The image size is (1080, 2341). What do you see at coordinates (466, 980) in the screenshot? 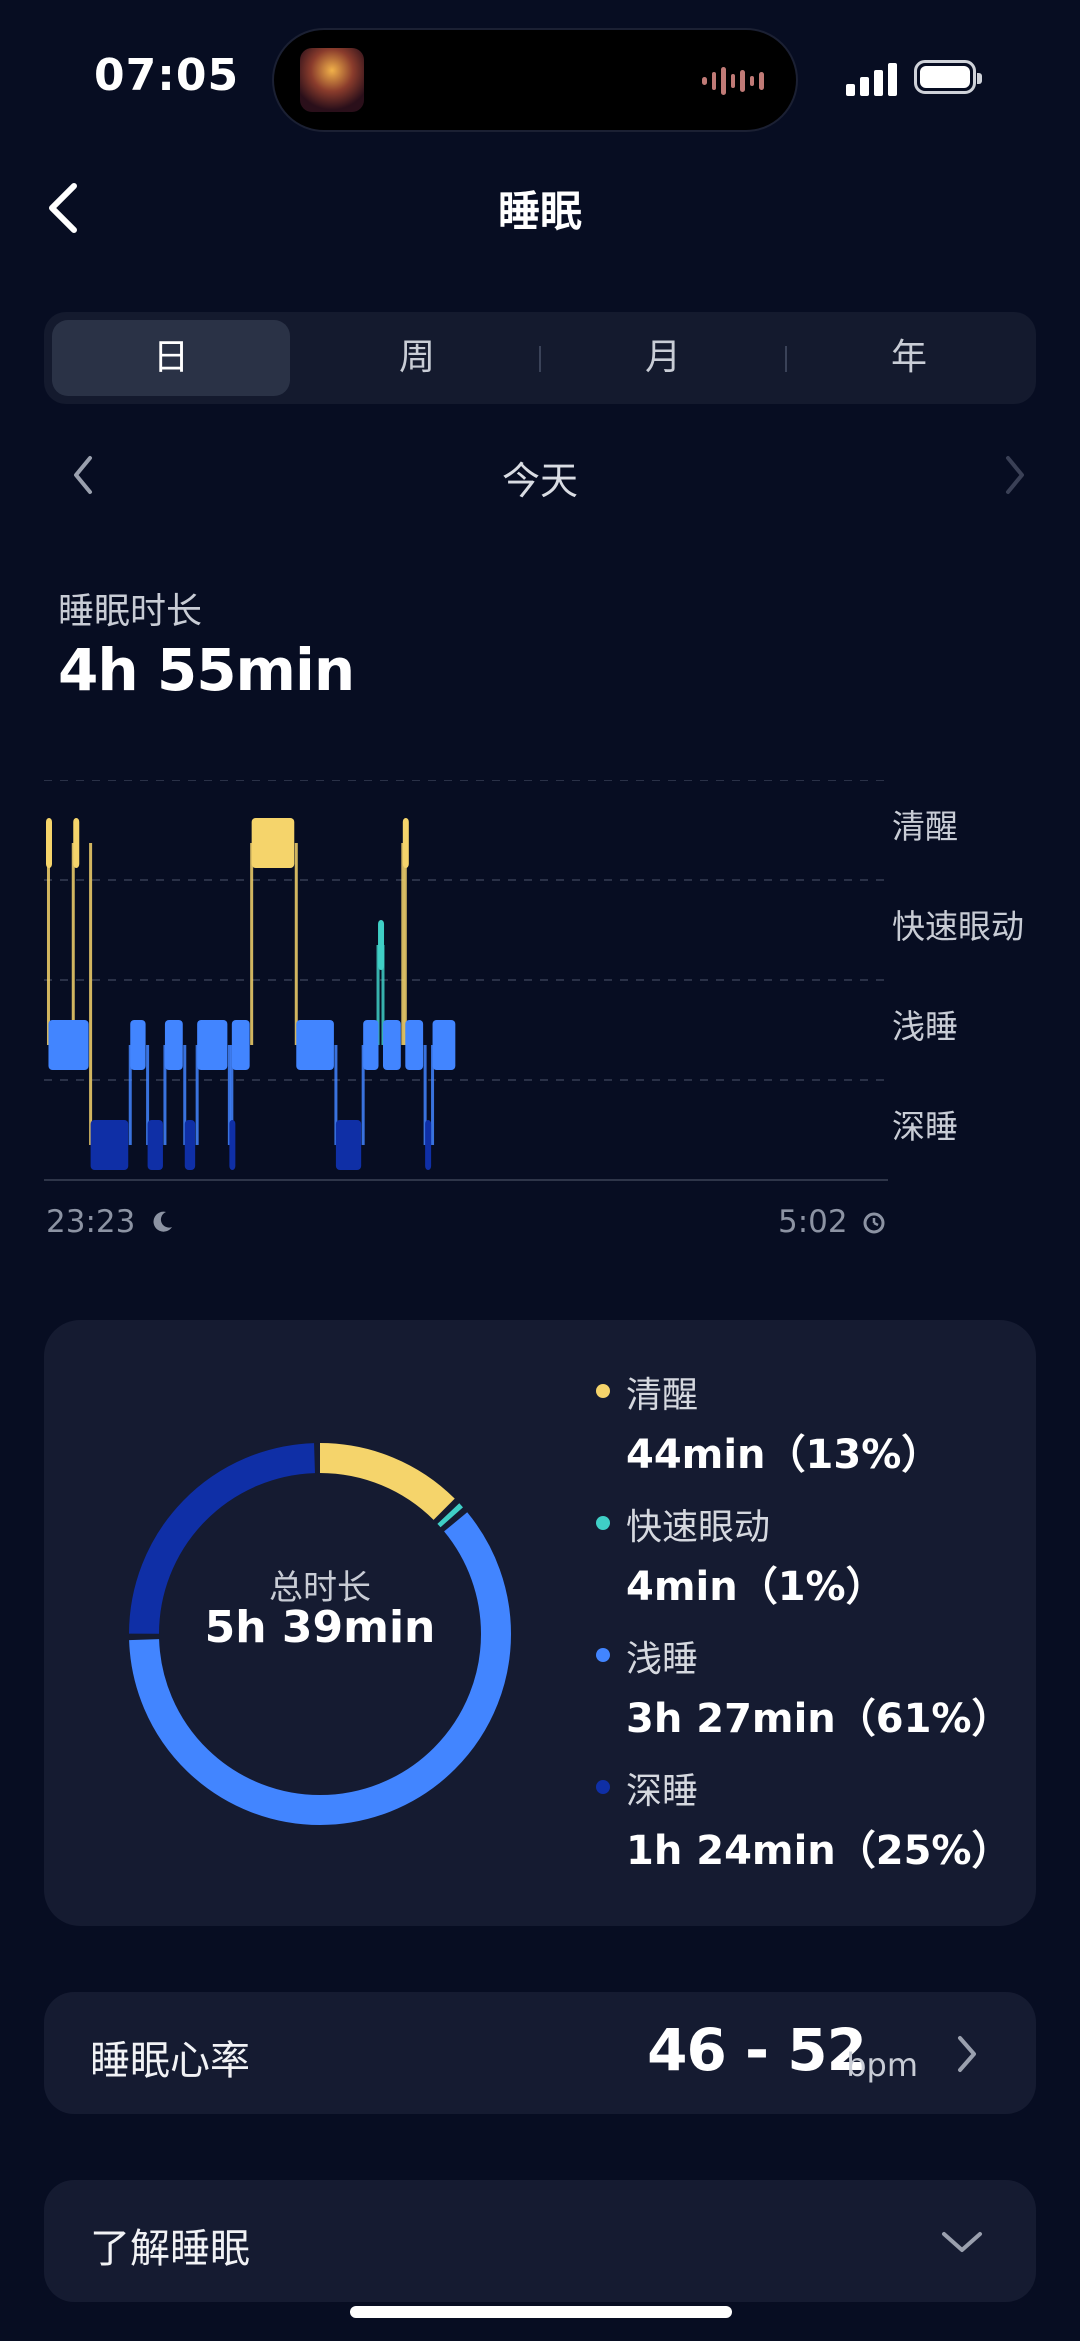
I see `hypnogram-plot` at bounding box center [466, 980].